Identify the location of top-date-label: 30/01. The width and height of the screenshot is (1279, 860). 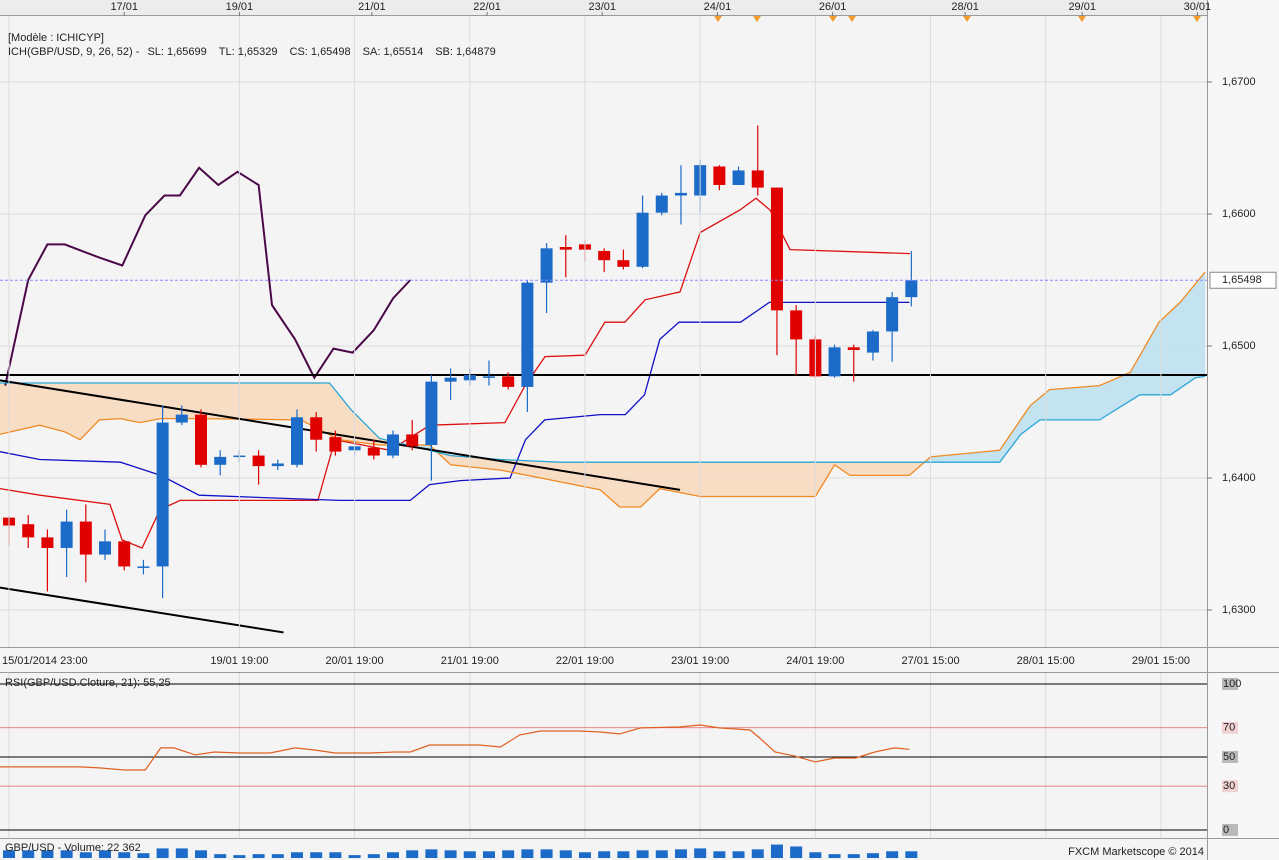
(1198, 7).